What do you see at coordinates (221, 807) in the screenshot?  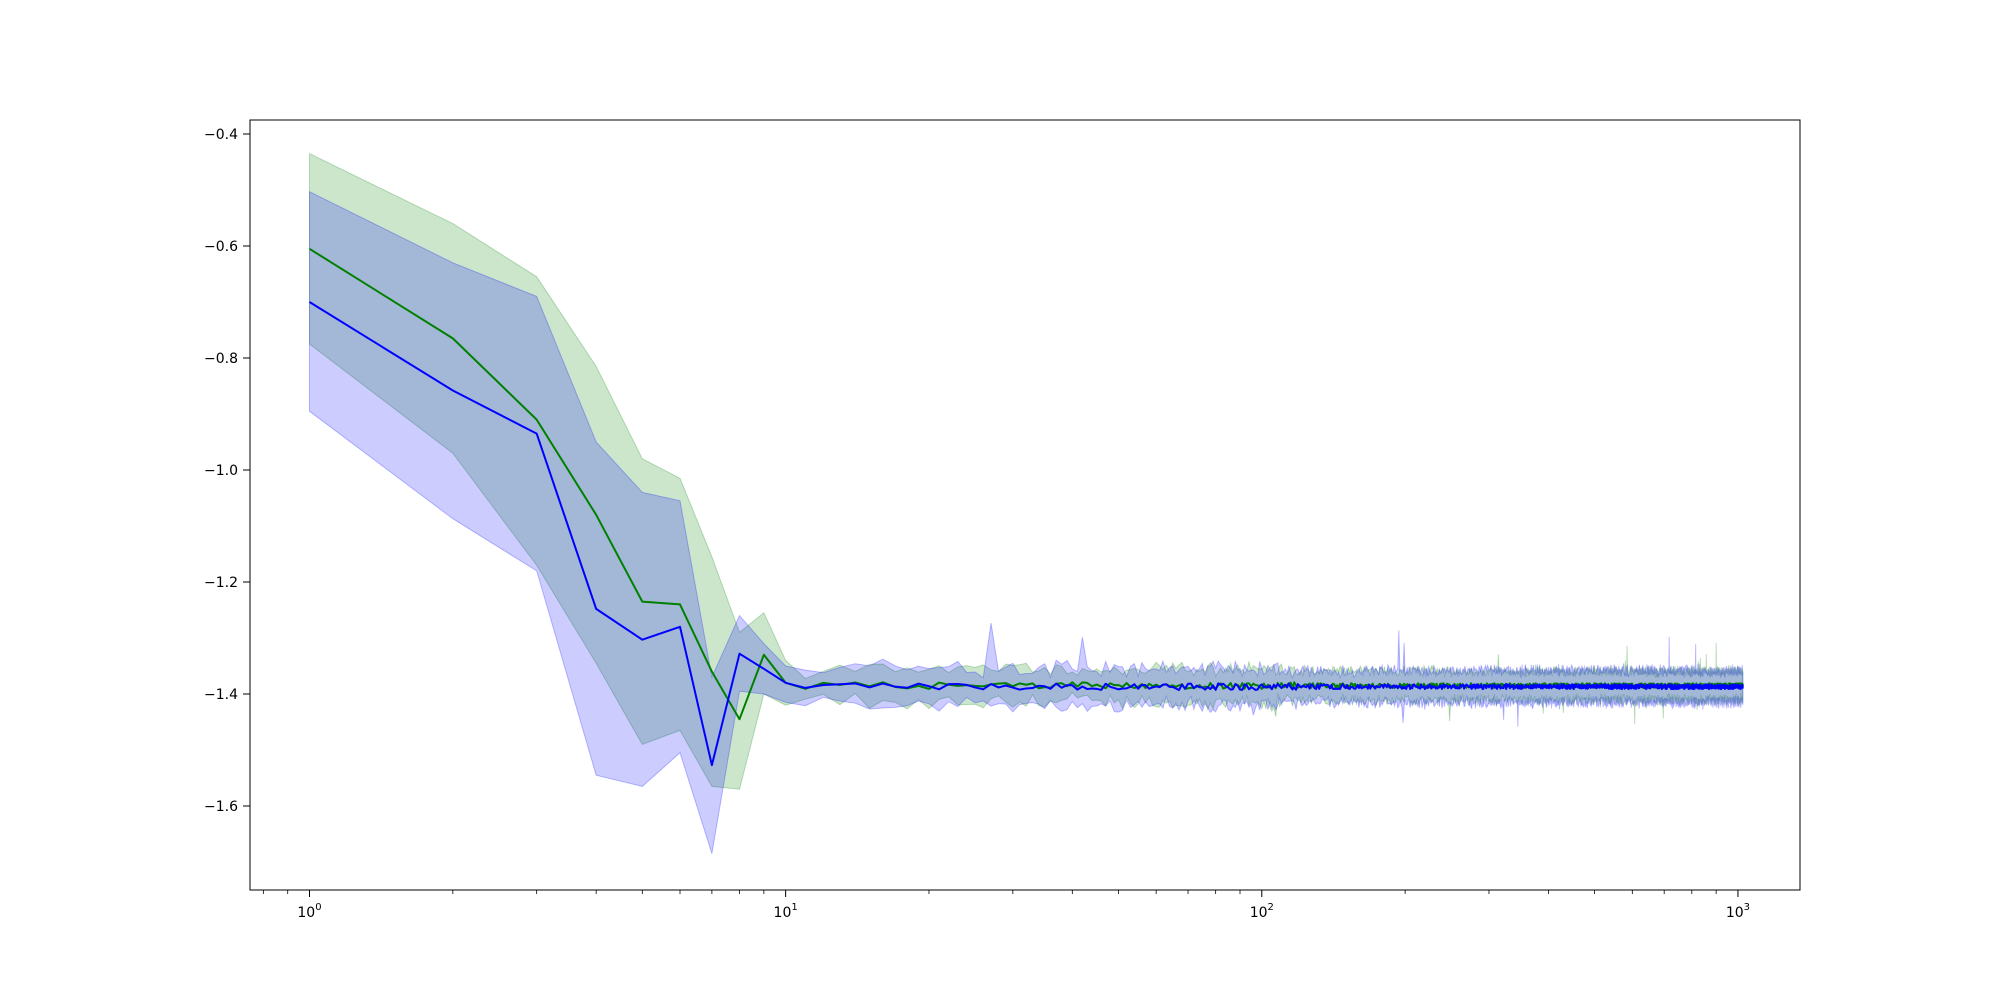 I see `y-tick-label: −1.6` at bounding box center [221, 807].